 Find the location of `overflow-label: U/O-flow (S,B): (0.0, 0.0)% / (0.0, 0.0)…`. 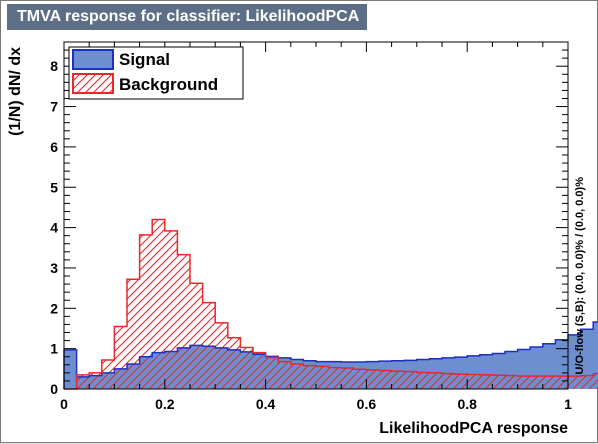

overflow-label: U/O-flow (S,B): (0.0, 0.0)% / (0.0, 0.0)… is located at coordinates (580, 276).